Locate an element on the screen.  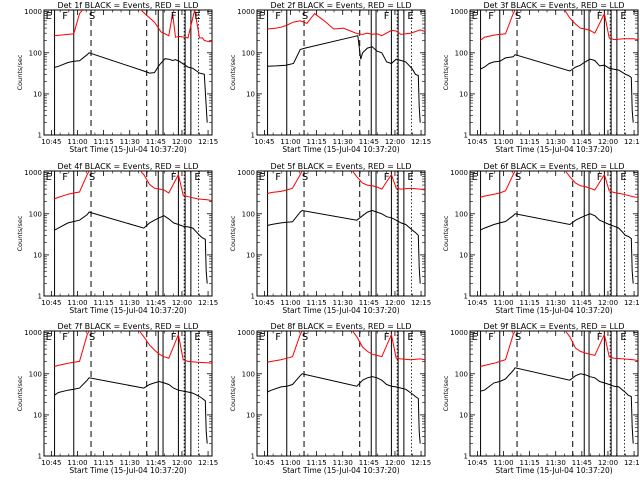
panel-title: Det 1f BLACK = Events, RED = LLD is located at coordinates (127, 5).